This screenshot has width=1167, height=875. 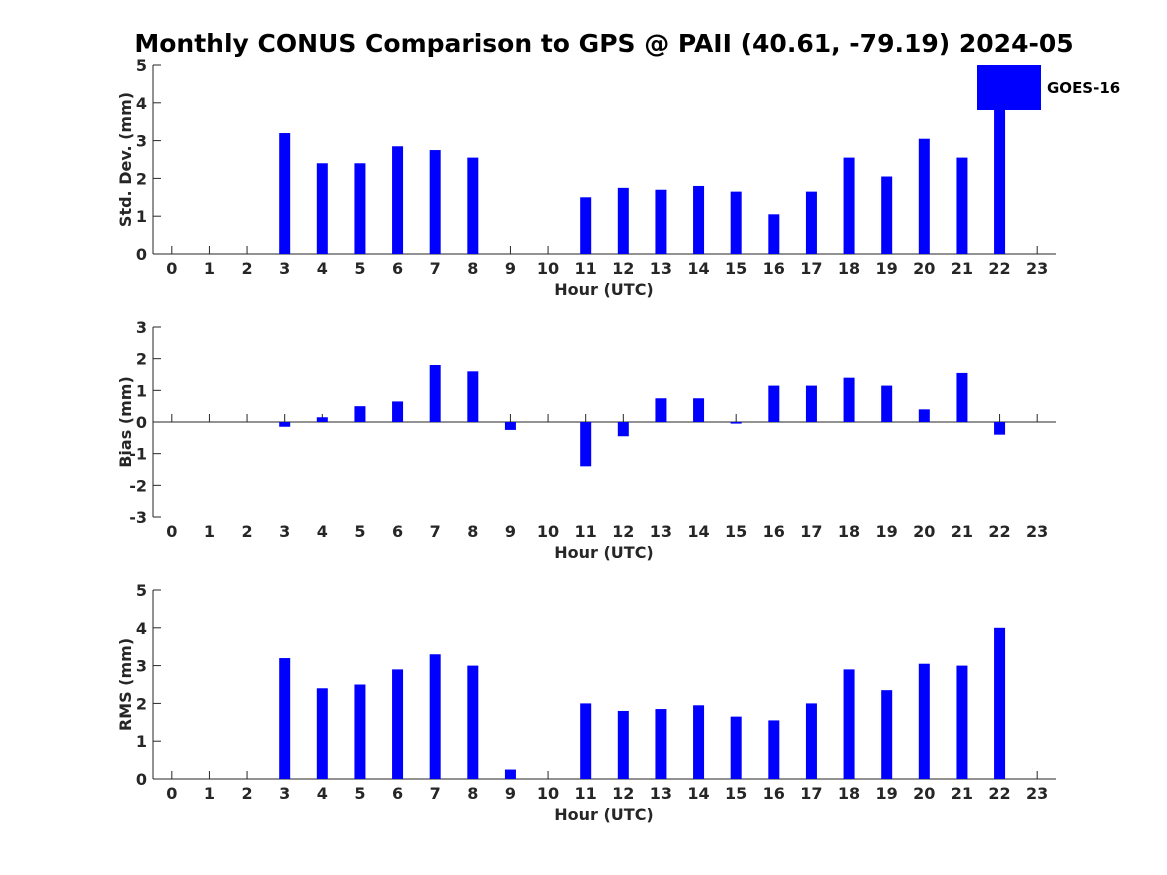 I want to click on x-tick-label: 16, so click(x=774, y=268).